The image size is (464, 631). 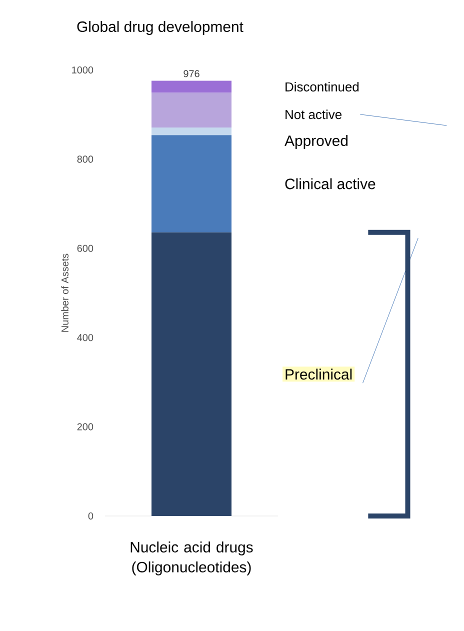 What do you see at coordinates (316, 142) in the screenshot?
I see `text: Approved` at bounding box center [316, 142].